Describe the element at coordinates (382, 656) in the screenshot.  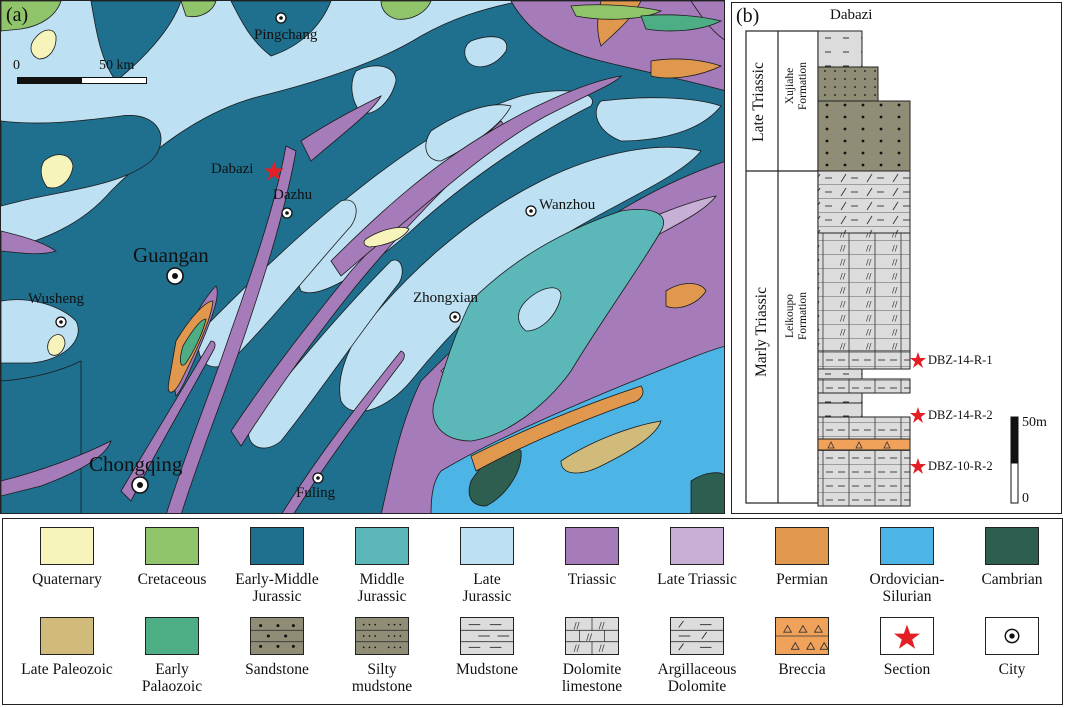
I see `legend-item: Silty mudstone` at that location.